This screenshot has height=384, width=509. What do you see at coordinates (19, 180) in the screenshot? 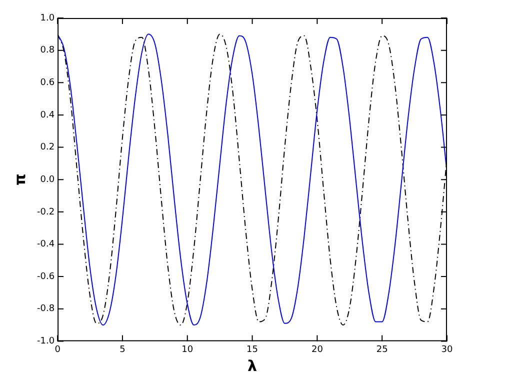
I see `y-axis-title: π` at bounding box center [19, 180].